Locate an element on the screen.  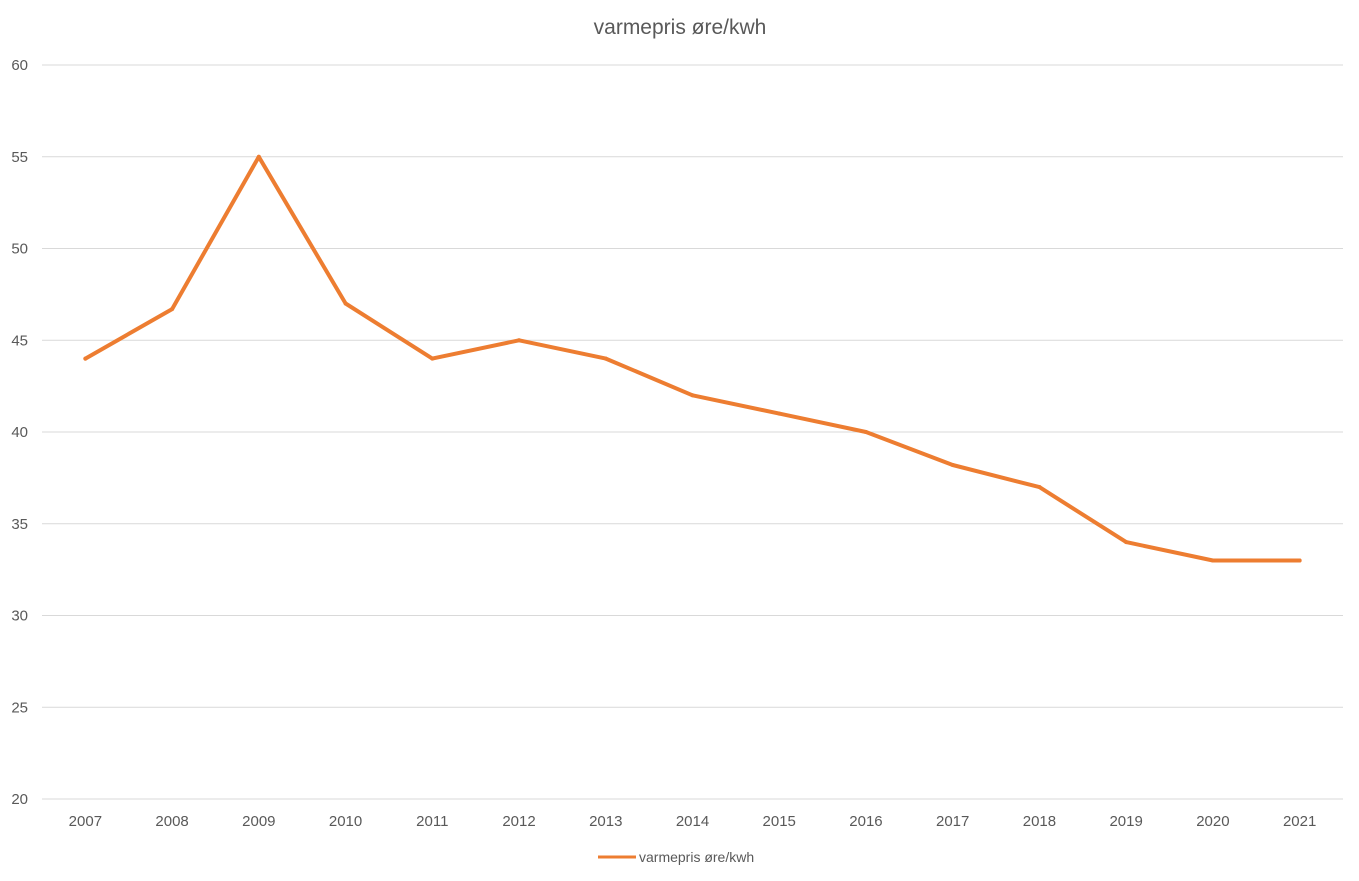
y-tick-label: 40 is located at coordinates (19, 432).